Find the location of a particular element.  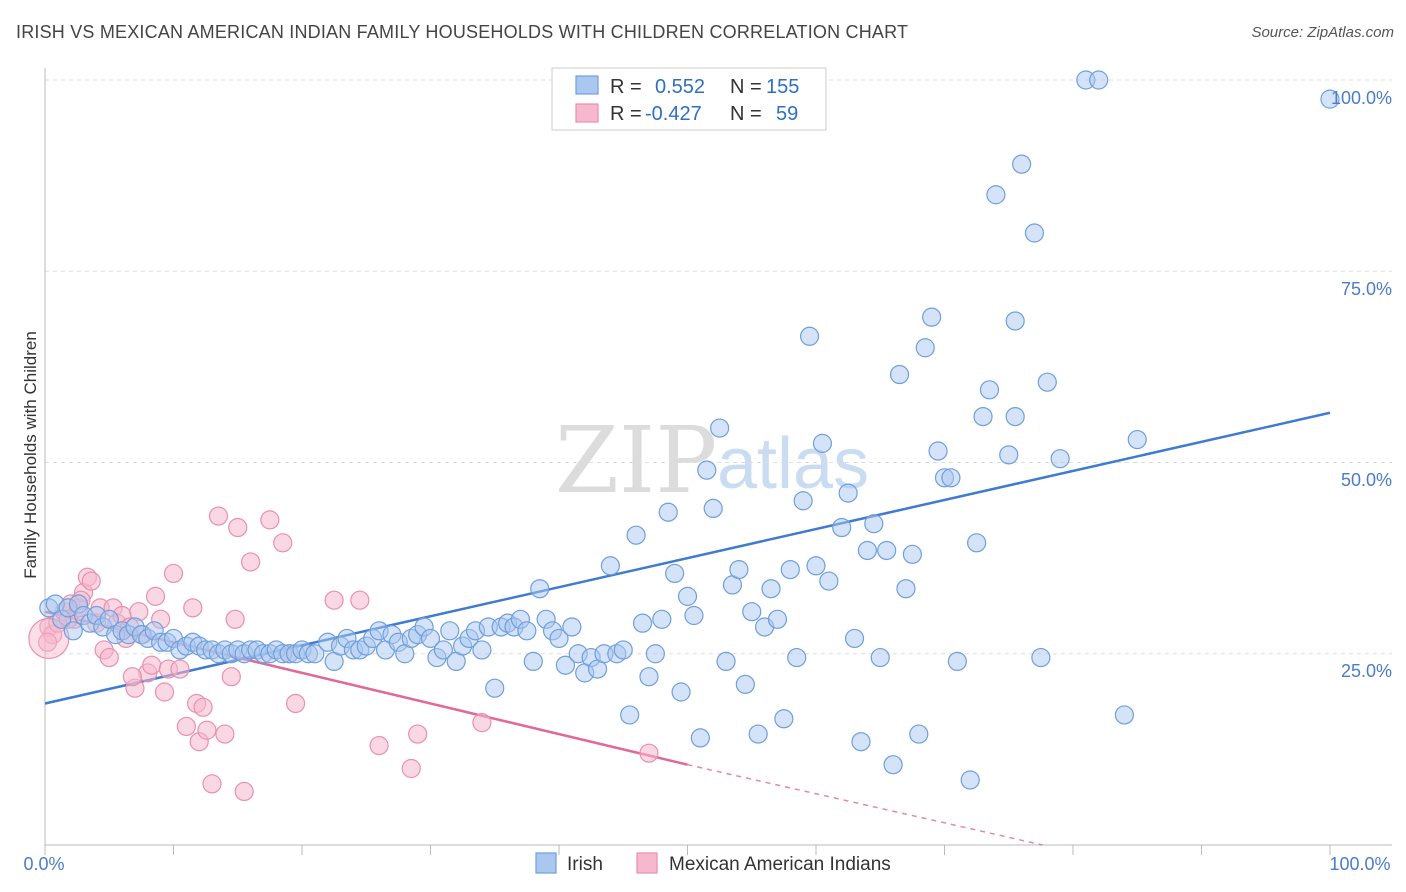

x-tick-label-100: 100.0% is located at coordinates (1359, 864).